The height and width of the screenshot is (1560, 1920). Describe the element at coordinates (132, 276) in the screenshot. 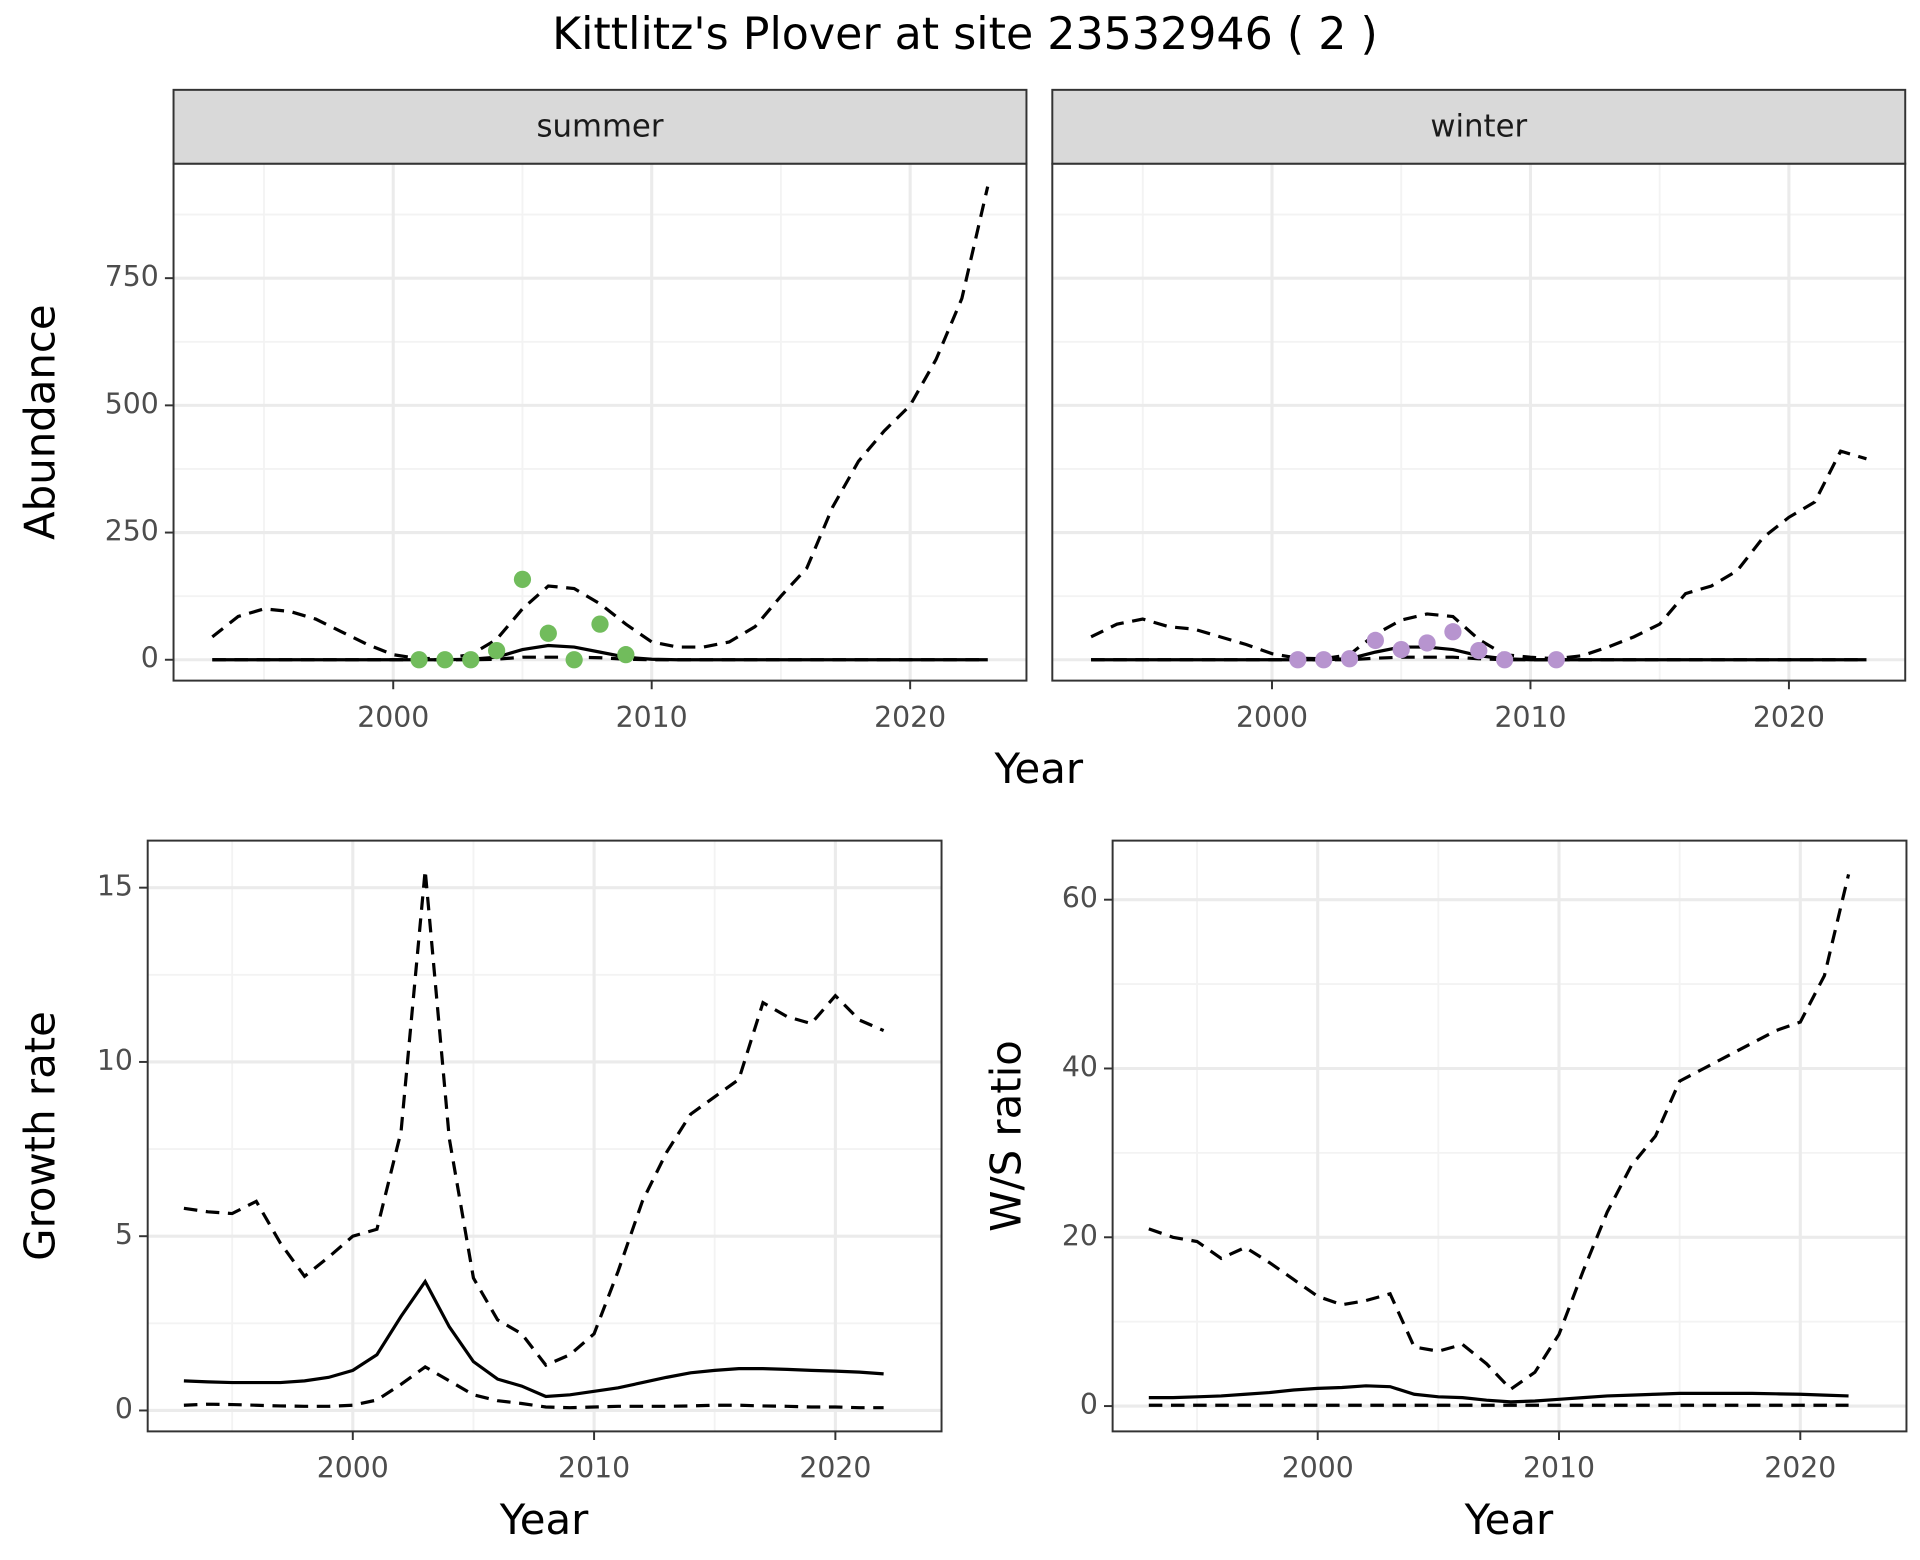

I see `y-tick-label: 750` at that location.